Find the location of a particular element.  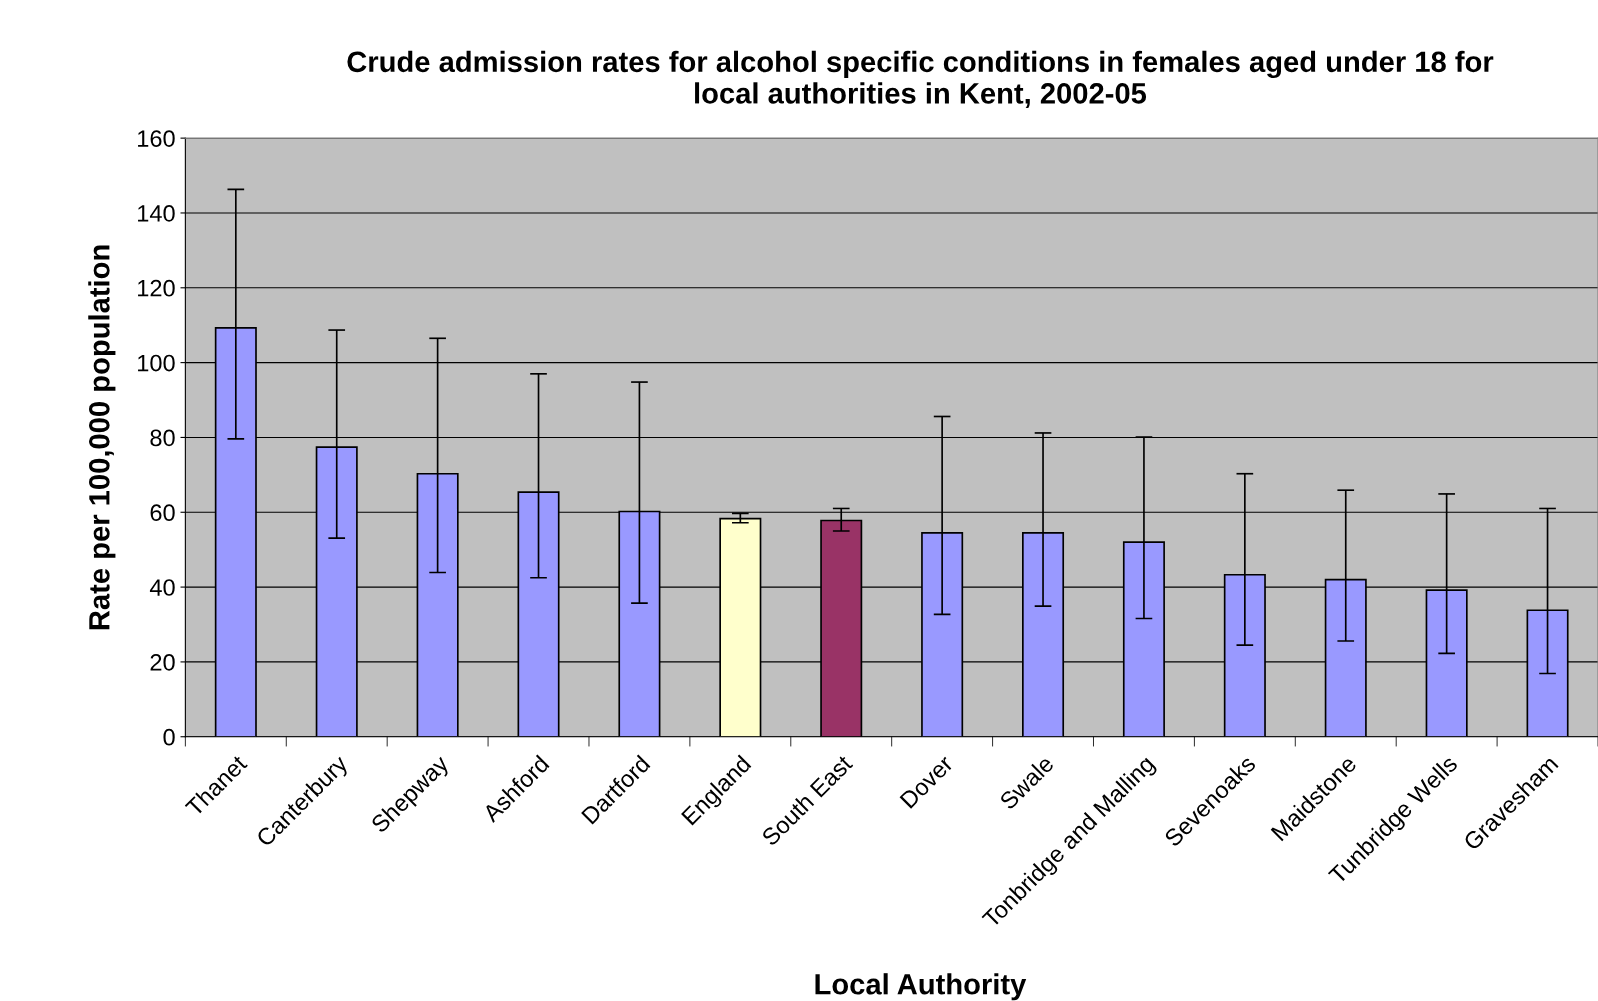

y-tick-label: 40 is located at coordinates (162, 587).